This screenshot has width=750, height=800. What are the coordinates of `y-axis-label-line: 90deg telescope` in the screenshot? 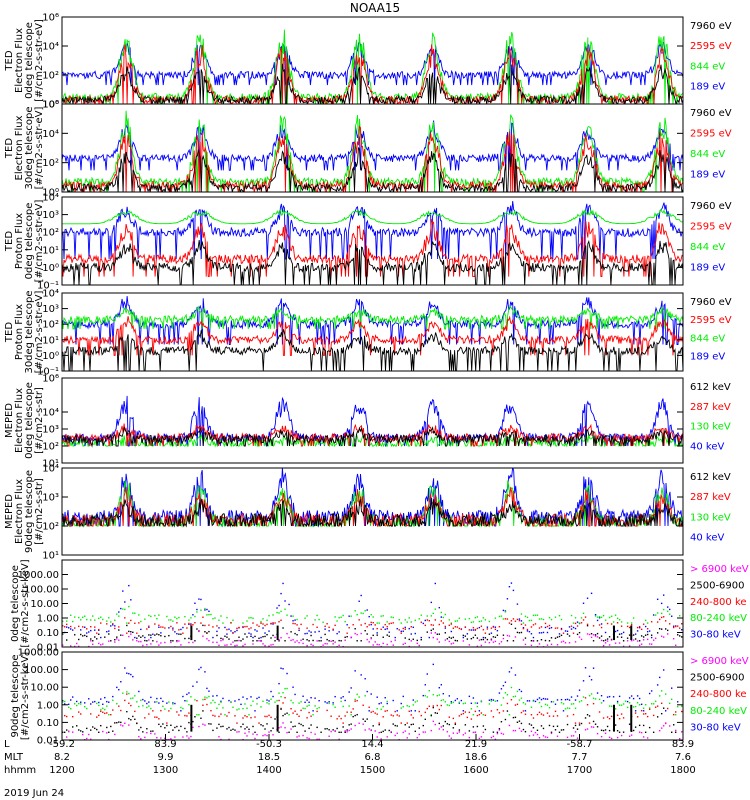 It's located at (15, 695).